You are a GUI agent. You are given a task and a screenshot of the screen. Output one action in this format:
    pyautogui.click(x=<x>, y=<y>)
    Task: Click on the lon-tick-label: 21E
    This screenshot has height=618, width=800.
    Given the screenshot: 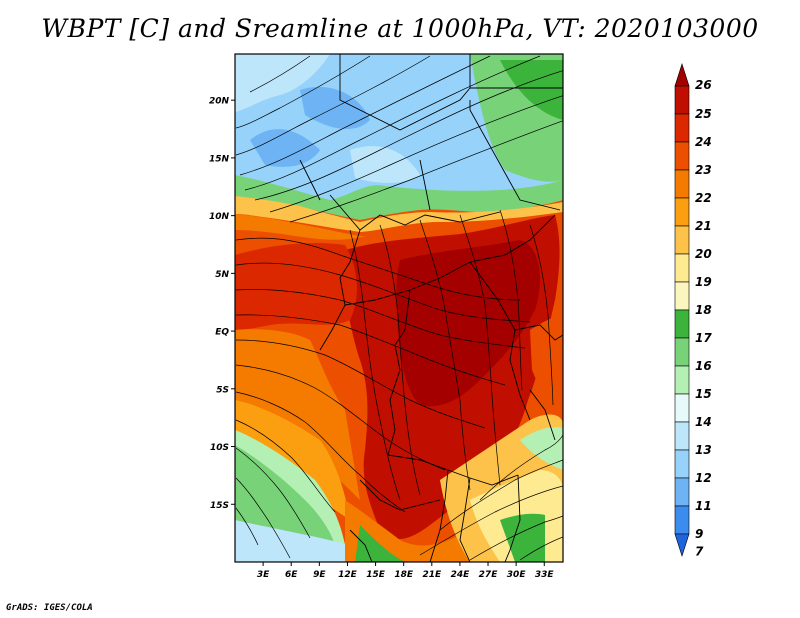 What is the action you would take?
    pyautogui.click(x=432, y=575)
    